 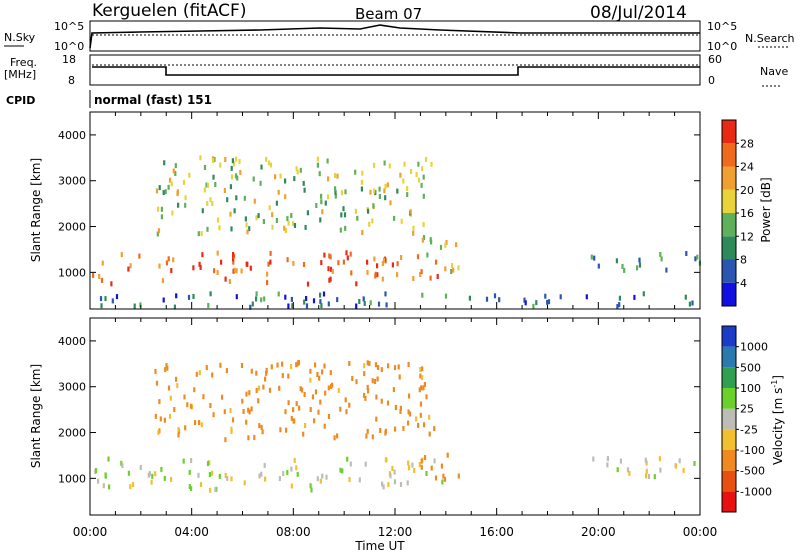 I want to click on nsearch-label: N.Search, so click(x=770, y=38).